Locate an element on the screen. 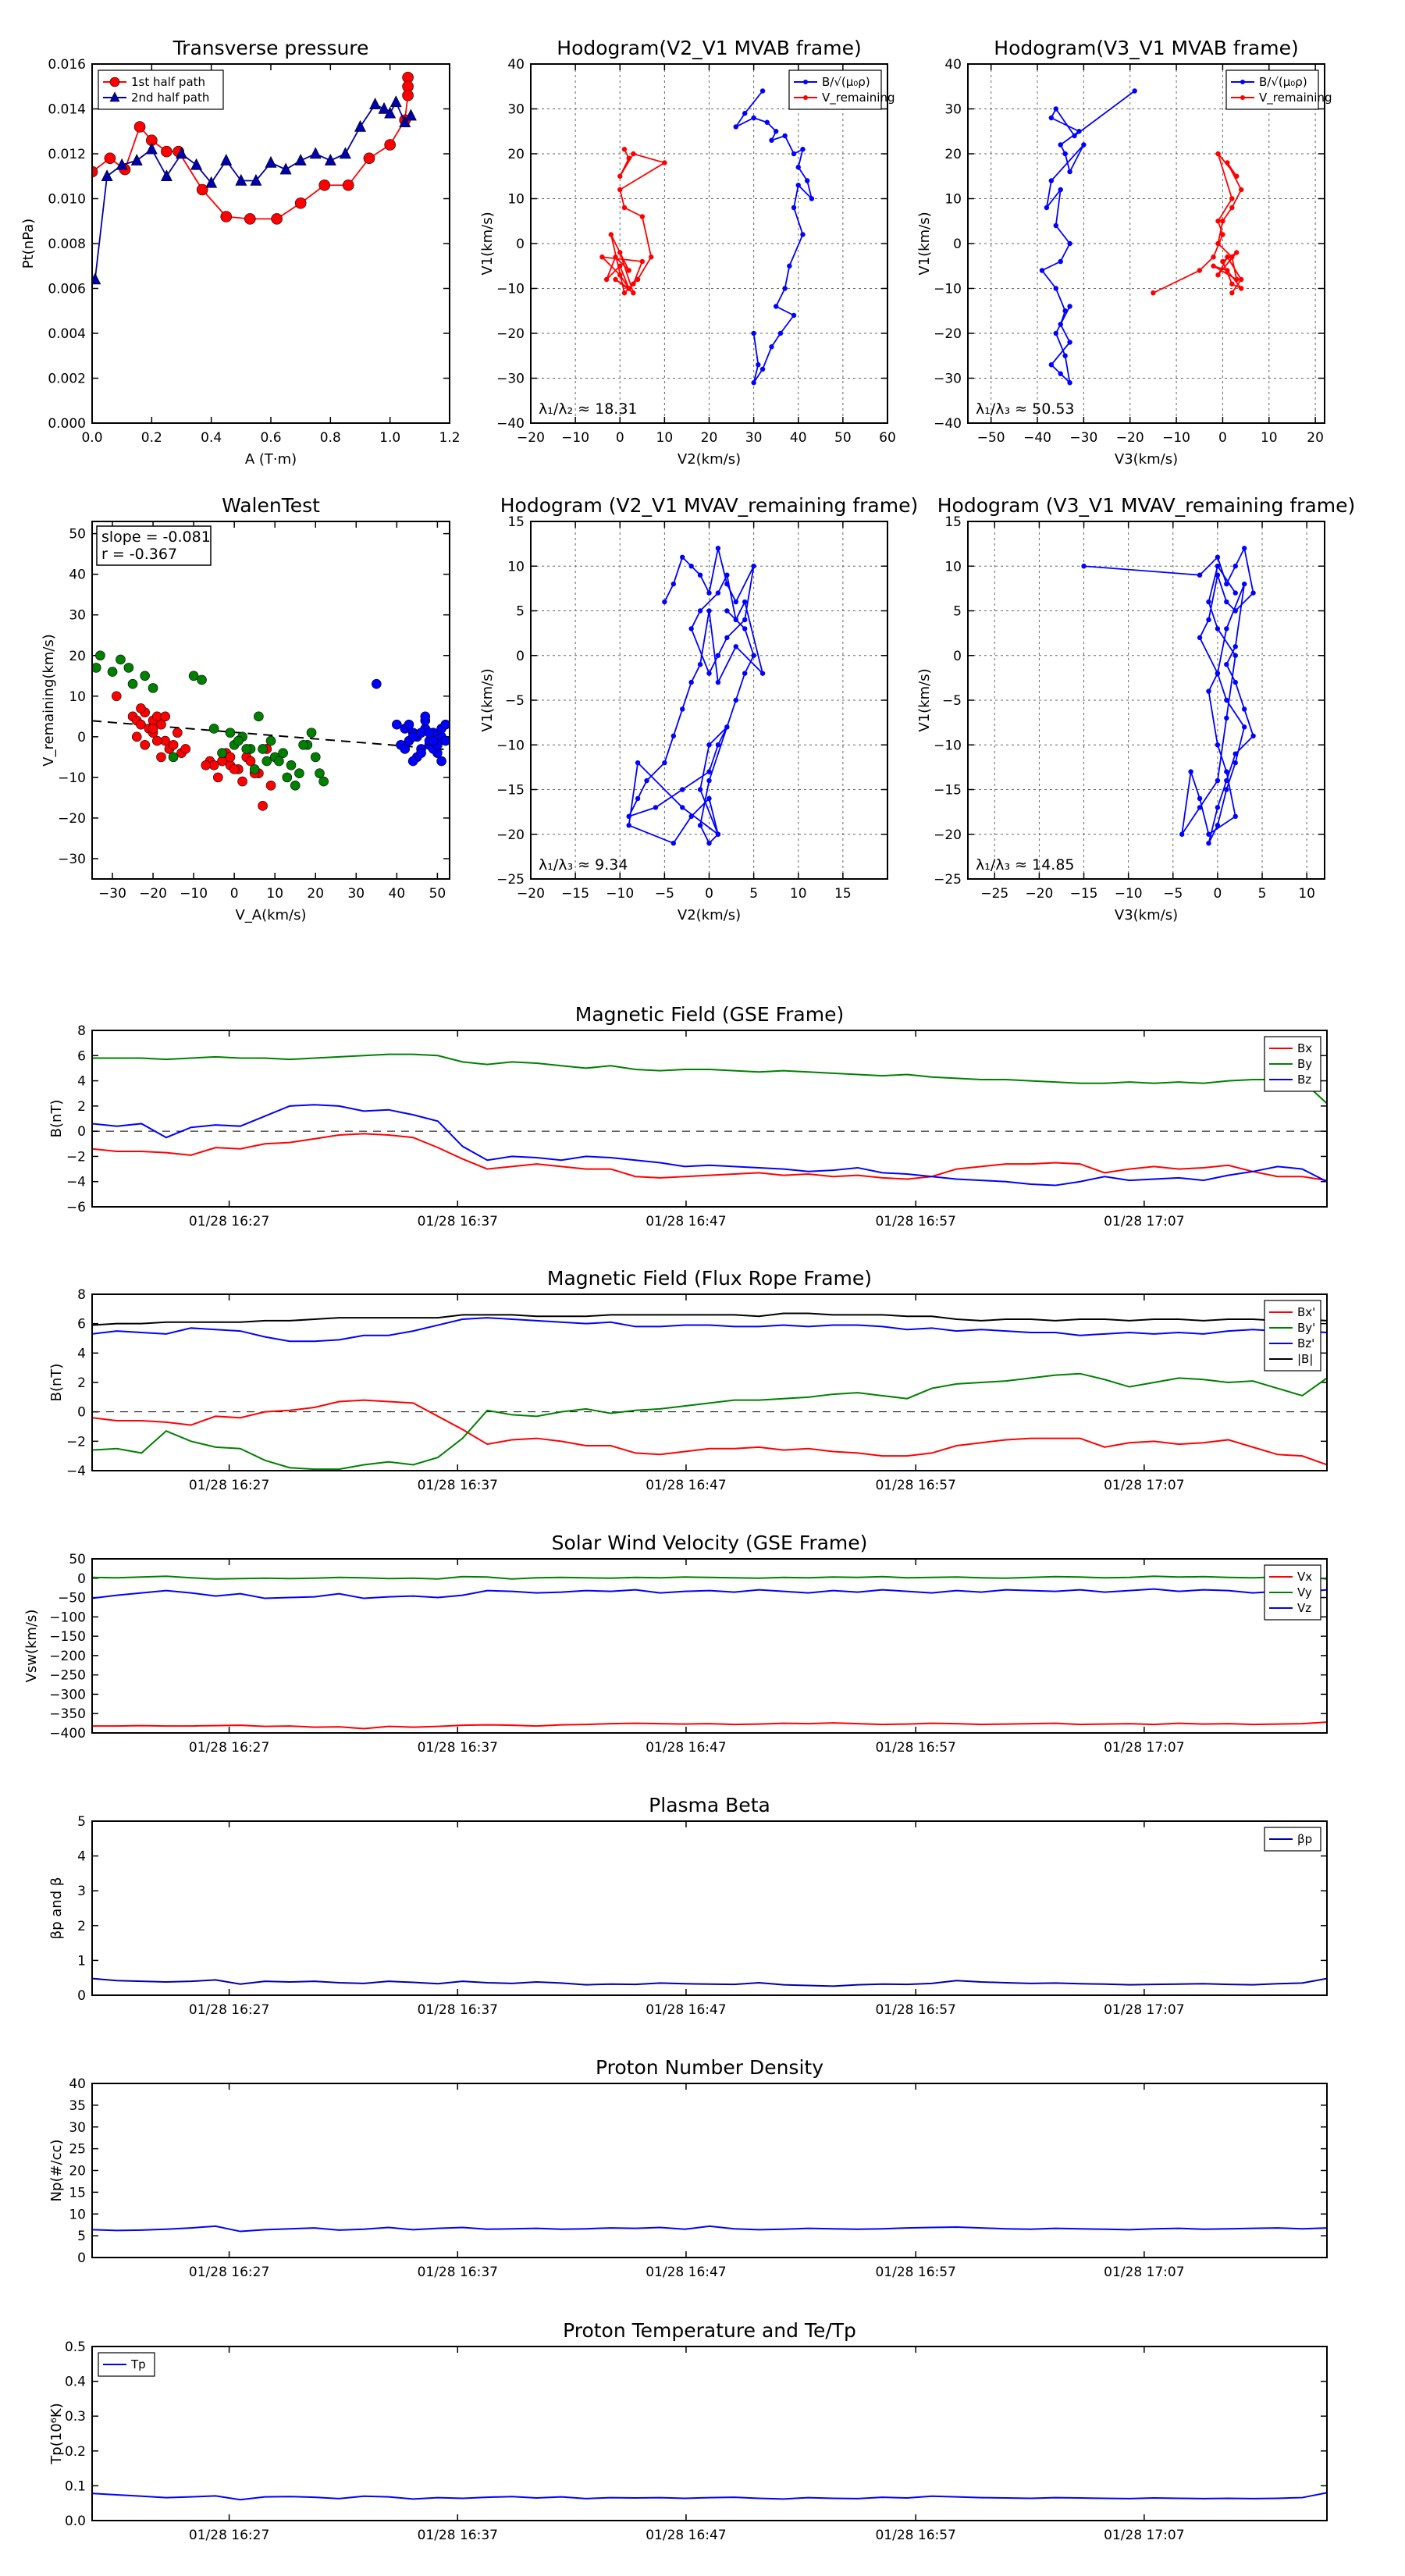 Image resolution: width=1405 pixels, height=2576 pixels. y-tick-label: 6 is located at coordinates (81, 1056).